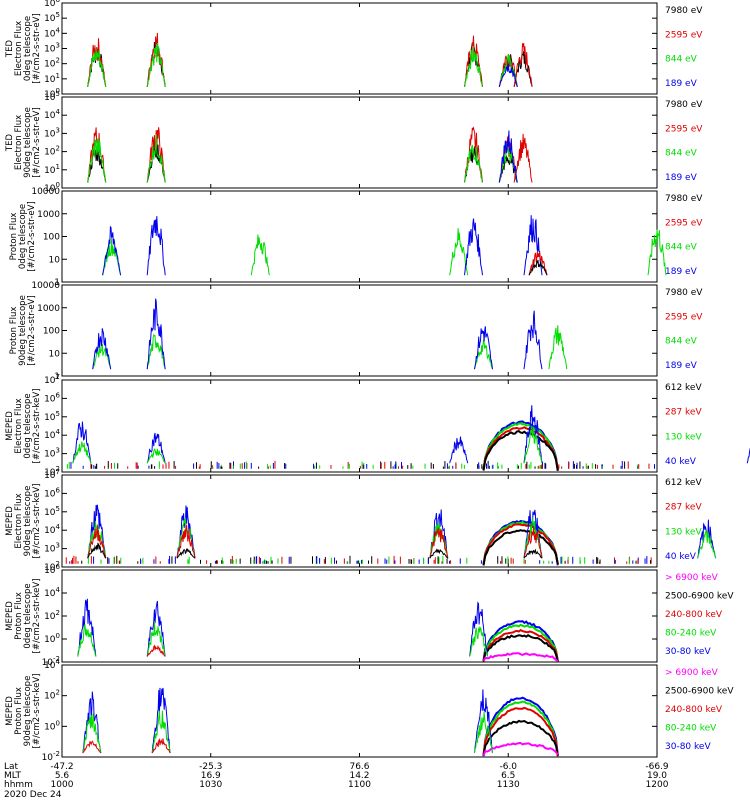  What do you see at coordinates (28, 425) in the screenshot?
I see `y-axis-label: 0deg telescope` at bounding box center [28, 425].